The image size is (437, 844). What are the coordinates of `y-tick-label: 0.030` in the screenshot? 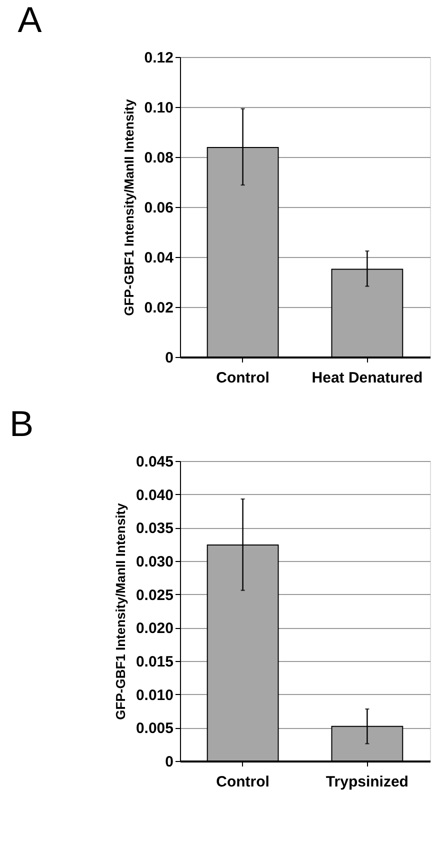 It's located at (155, 562).